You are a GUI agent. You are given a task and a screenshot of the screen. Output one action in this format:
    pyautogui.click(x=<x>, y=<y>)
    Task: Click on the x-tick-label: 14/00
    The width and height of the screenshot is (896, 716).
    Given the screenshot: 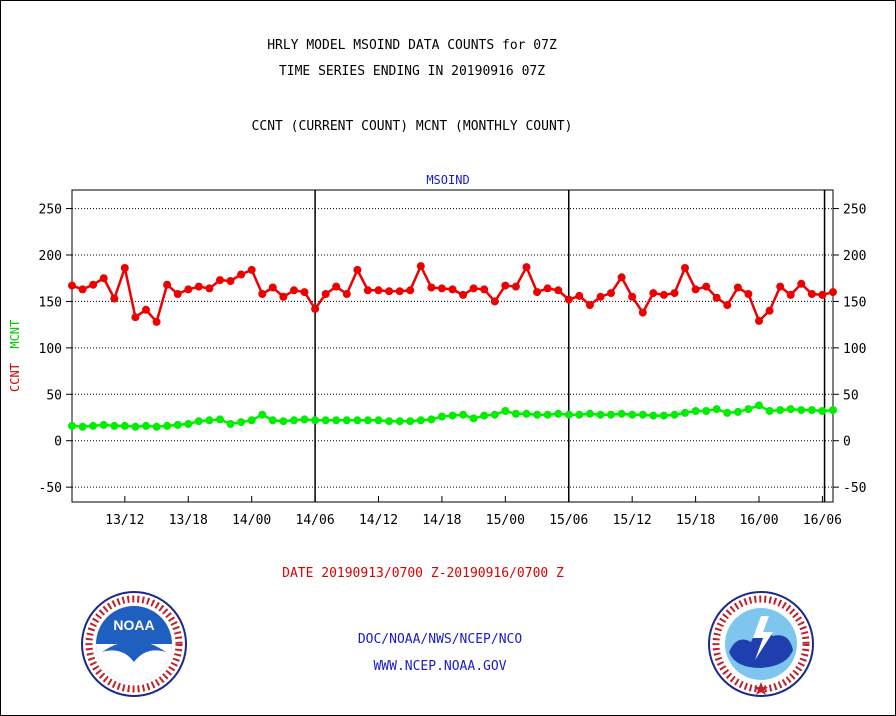 What is the action you would take?
    pyautogui.click(x=251, y=520)
    